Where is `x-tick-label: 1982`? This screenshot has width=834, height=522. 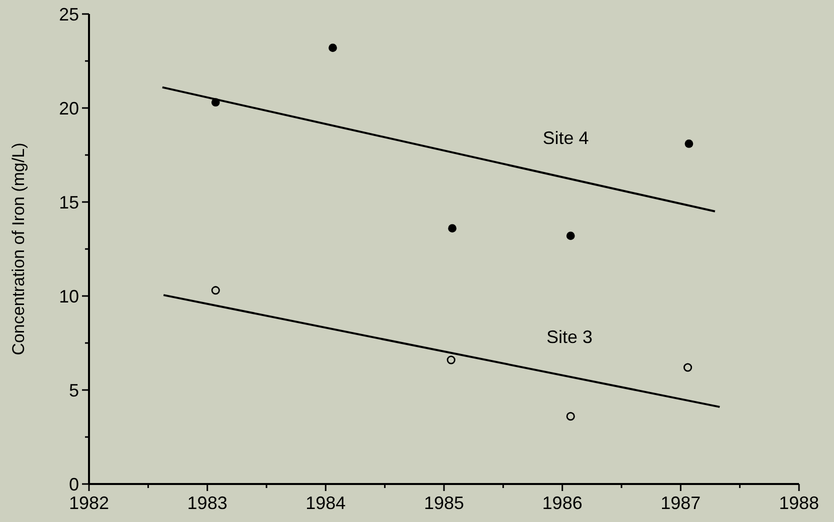 x-tick-label: 1982 is located at coordinates (89, 503).